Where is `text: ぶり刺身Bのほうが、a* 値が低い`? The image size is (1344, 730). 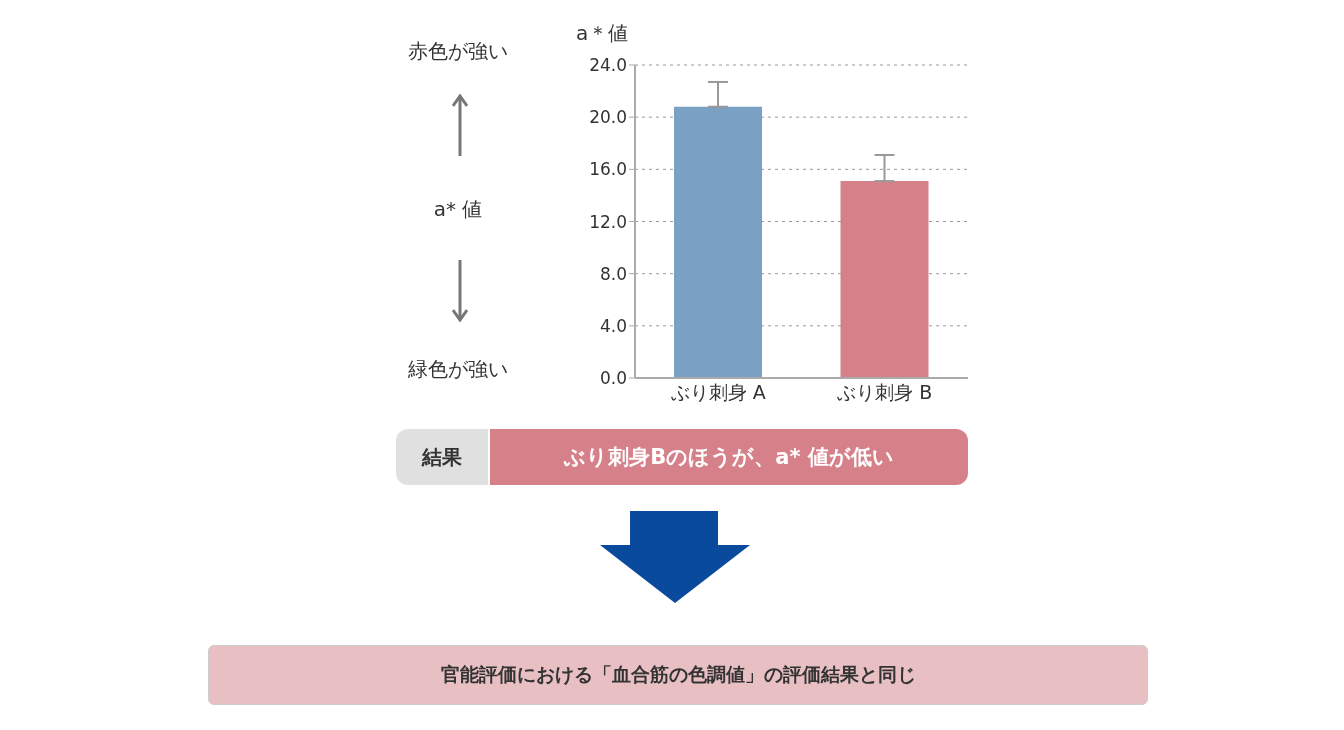 text: ぶり刺身Bのほうが、a* 値が低い is located at coordinates (729, 457).